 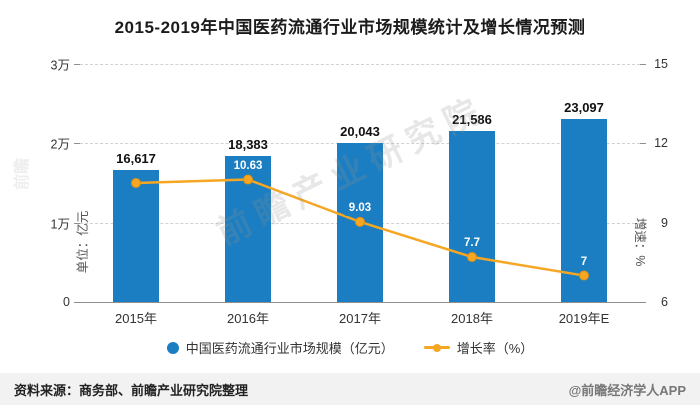 I want to click on footer-bar: 资料来源：商务部、前瞻产业研究院整理 @前瞻经济学人APP, so click(x=350, y=389).